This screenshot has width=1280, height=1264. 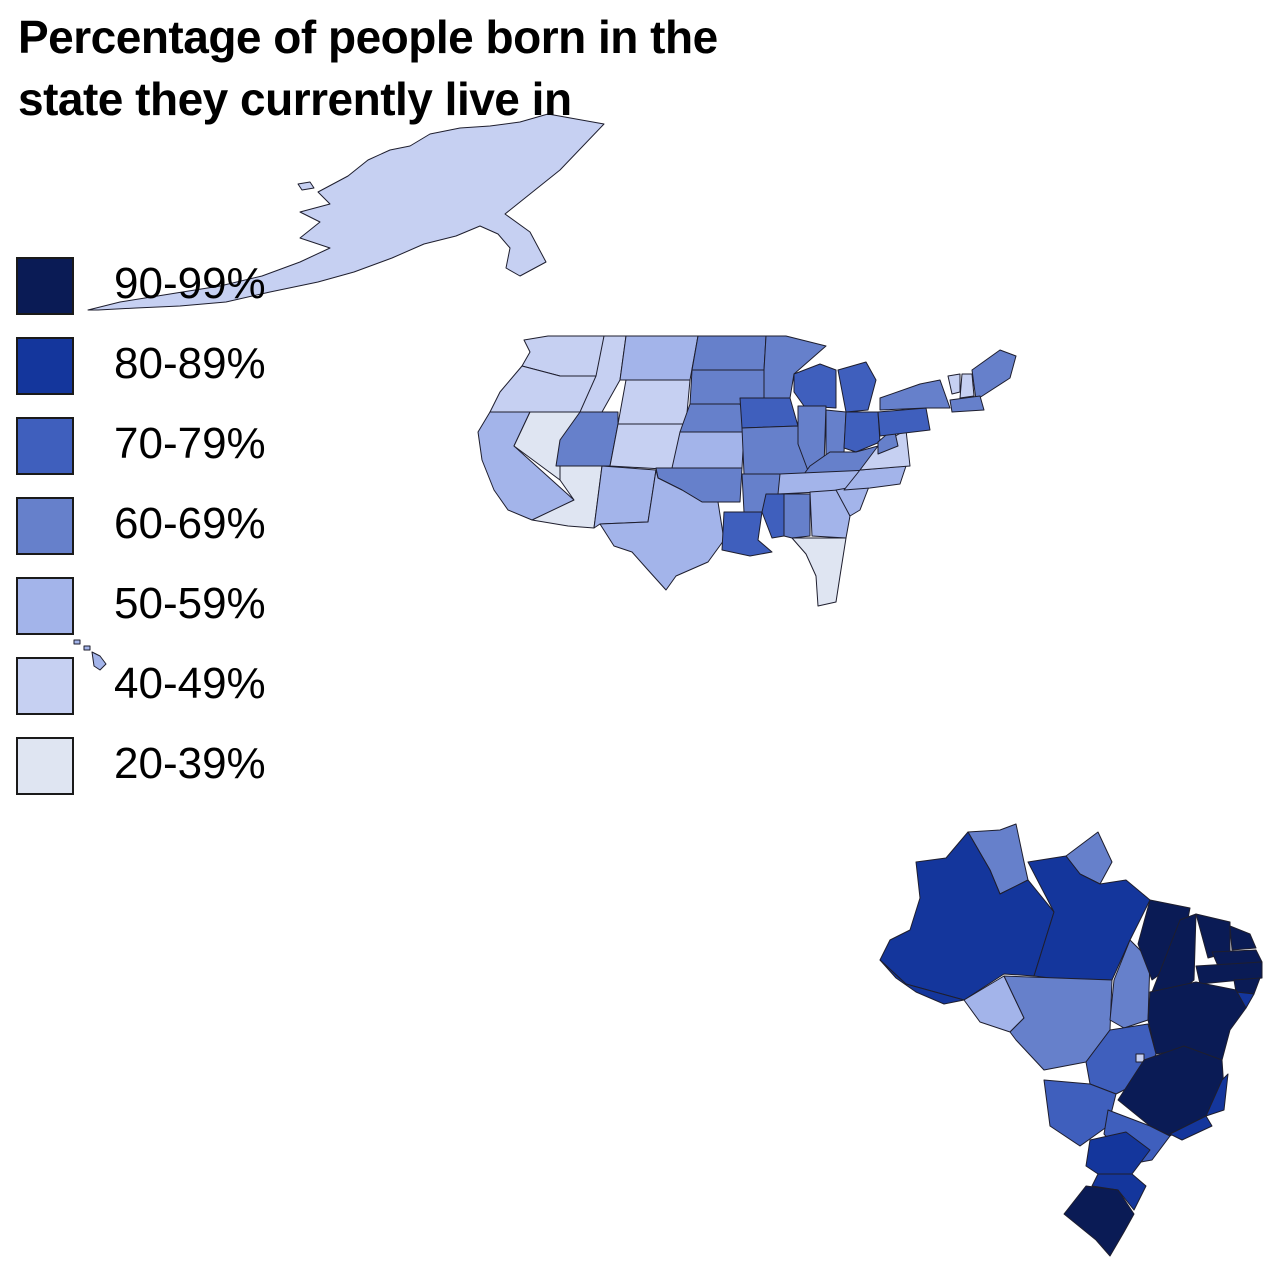 I want to click on state-alabama, so click(x=797, y=516).